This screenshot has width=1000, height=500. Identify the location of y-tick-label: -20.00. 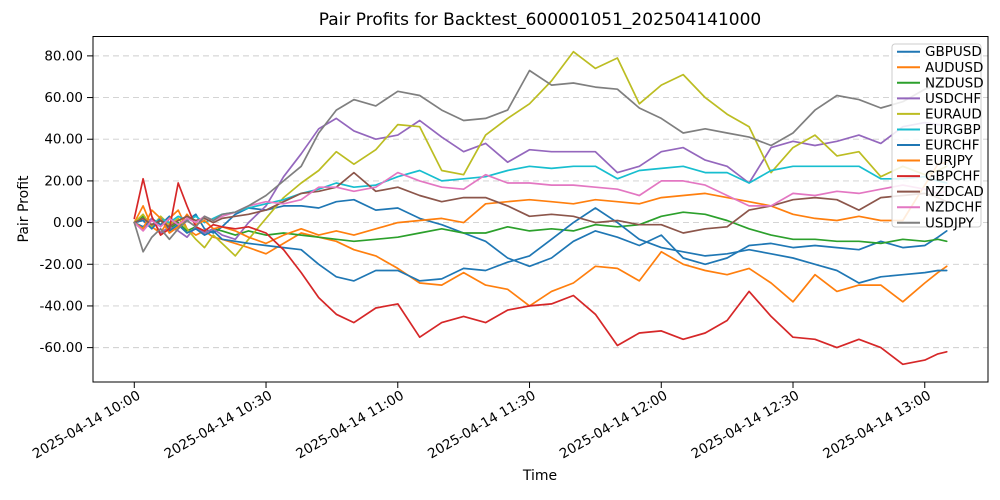
(61, 265).